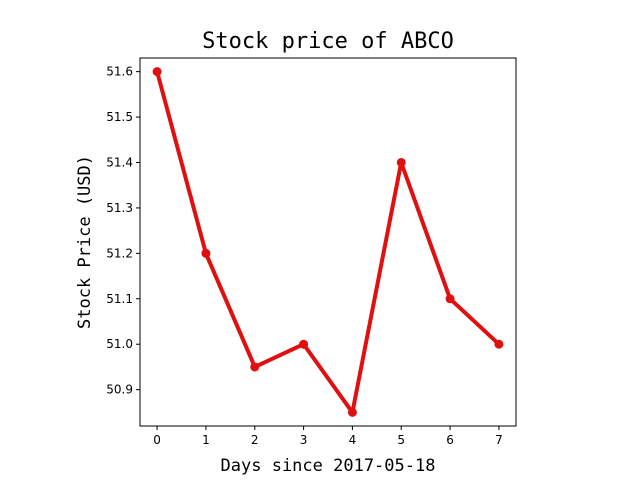  What do you see at coordinates (119, 253) in the screenshot?
I see `y-tick-label: 51.2` at bounding box center [119, 253].